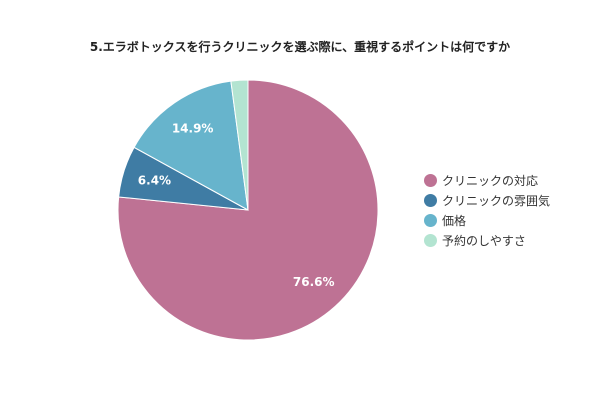 This screenshot has height=400, width=600. I want to click on legend-item: 予約のしやすさ, so click(487, 240).